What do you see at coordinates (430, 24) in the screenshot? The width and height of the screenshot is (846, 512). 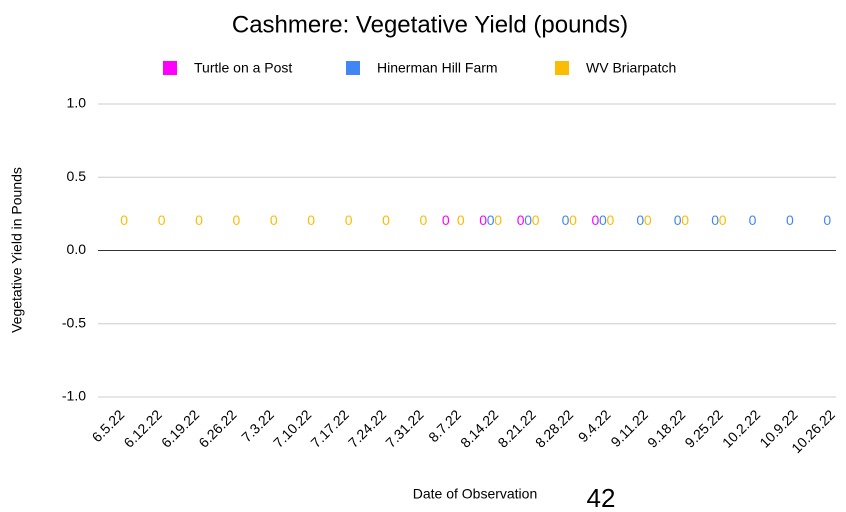 I see `chart-title: Cashmere: Vegetative Yield (pounds)` at bounding box center [430, 24].